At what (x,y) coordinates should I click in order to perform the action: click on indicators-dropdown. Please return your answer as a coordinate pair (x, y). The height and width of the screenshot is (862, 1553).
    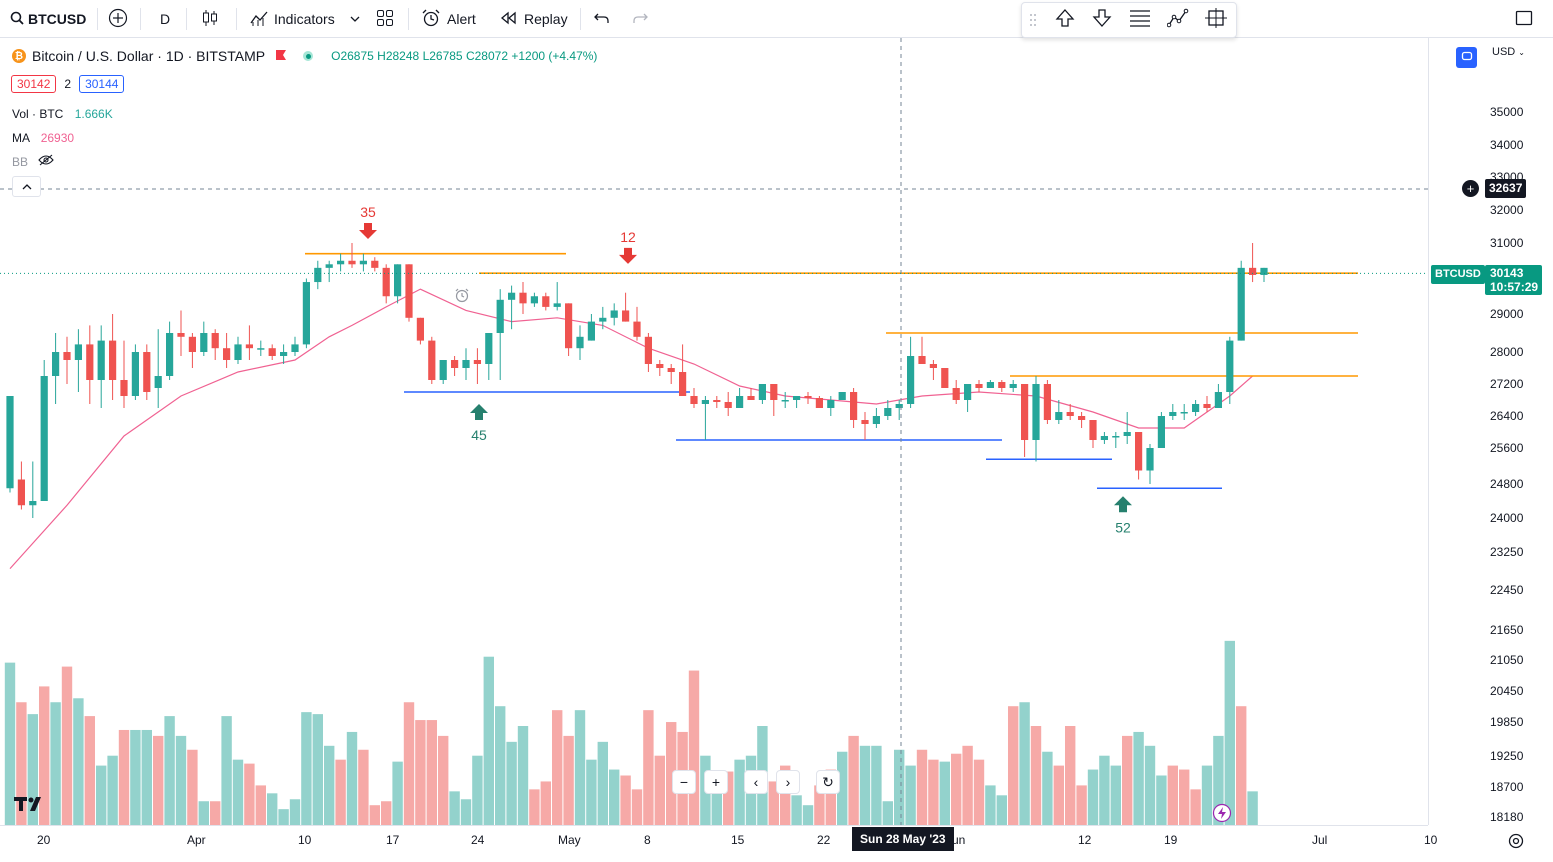
    Looking at the image, I should click on (355, 19).